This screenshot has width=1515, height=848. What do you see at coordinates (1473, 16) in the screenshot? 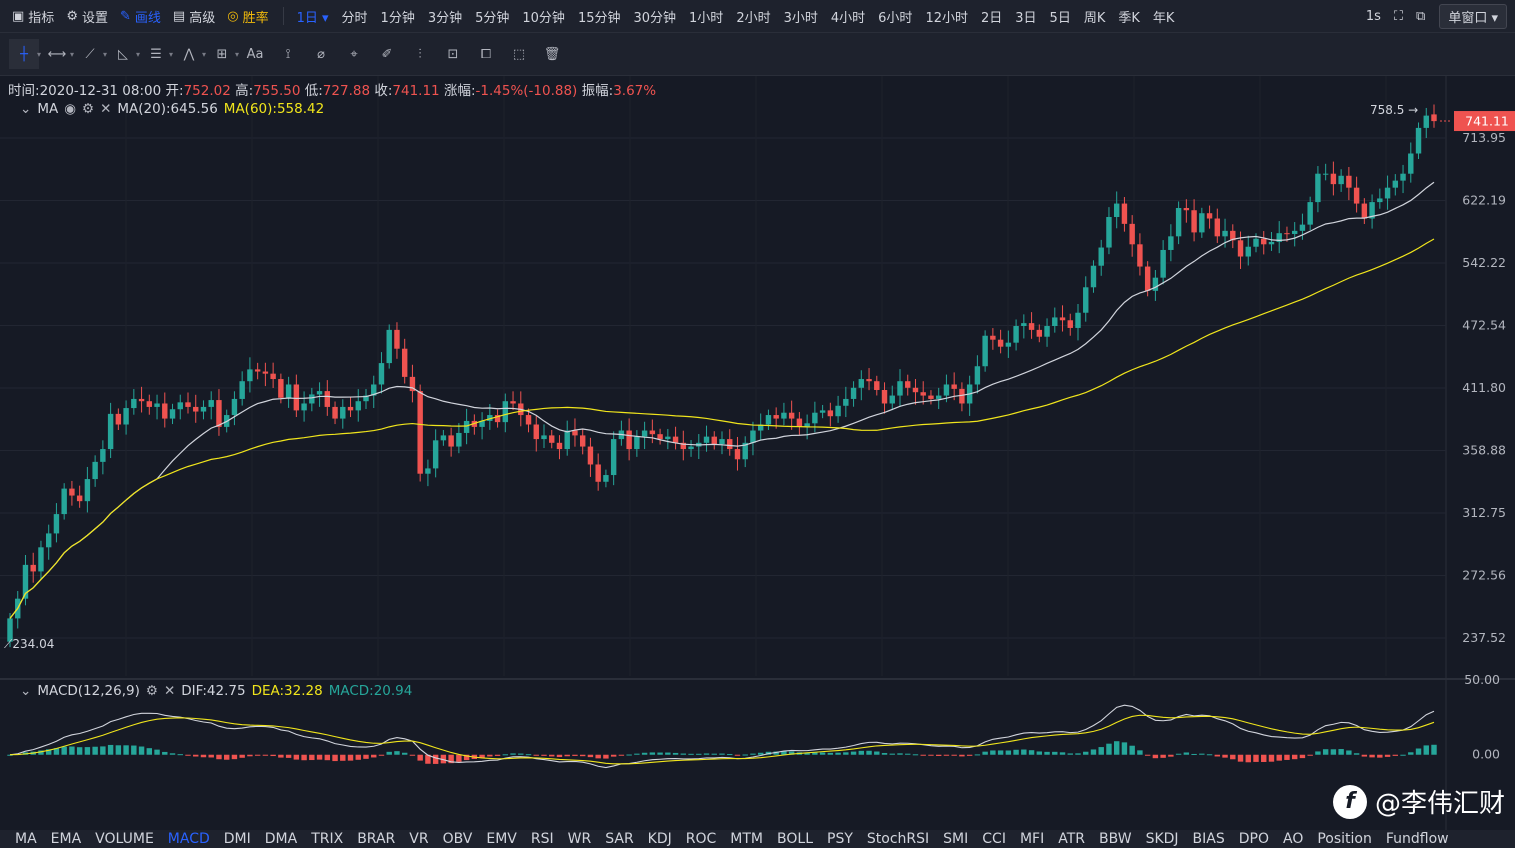
I see `window-mode-select: 单窗口 ▾` at bounding box center [1473, 16].